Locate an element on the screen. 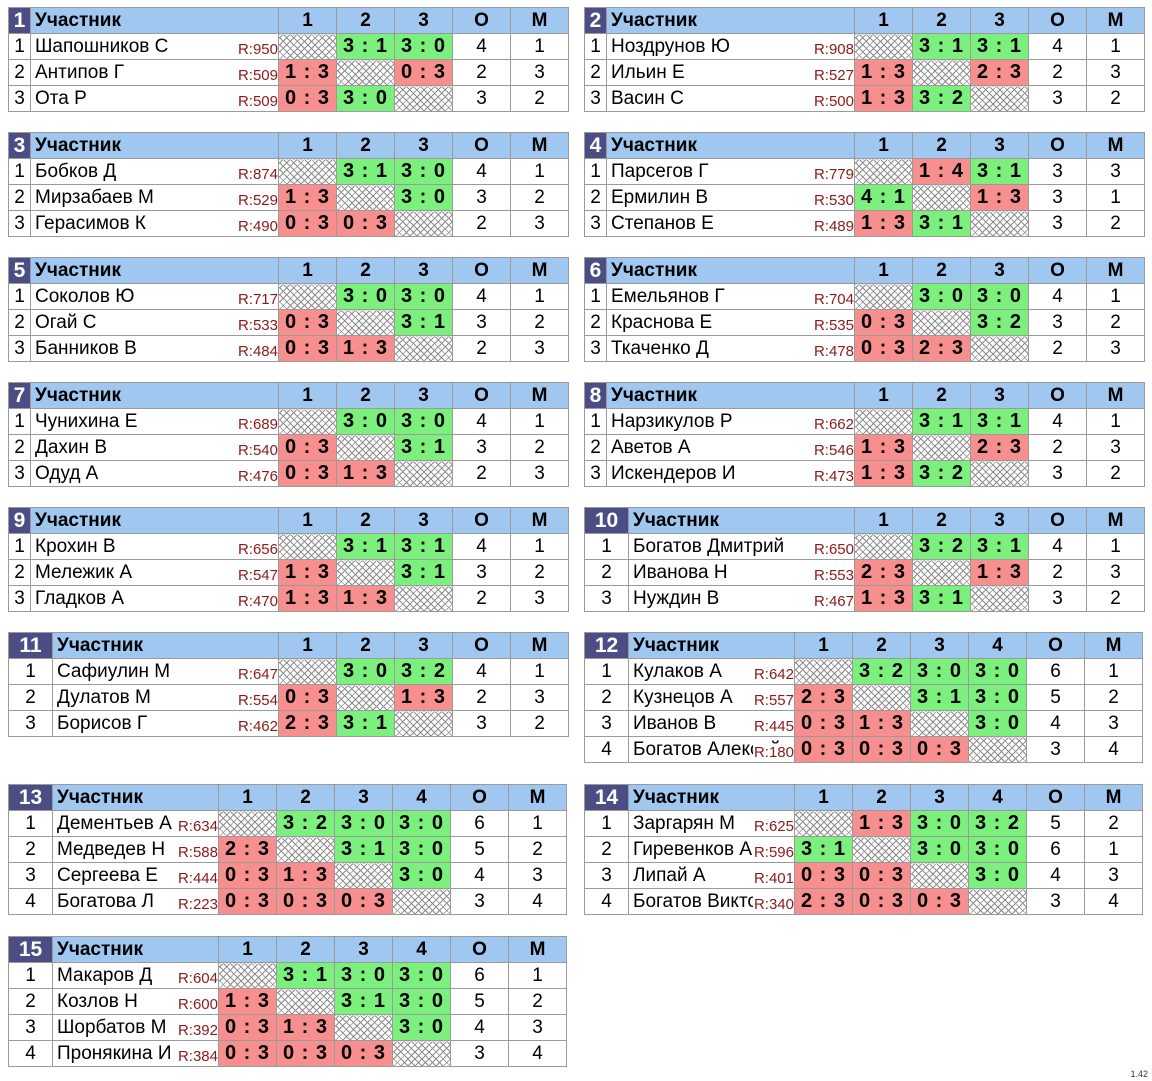  player-name: Кулаков А is located at coordinates (677, 671).